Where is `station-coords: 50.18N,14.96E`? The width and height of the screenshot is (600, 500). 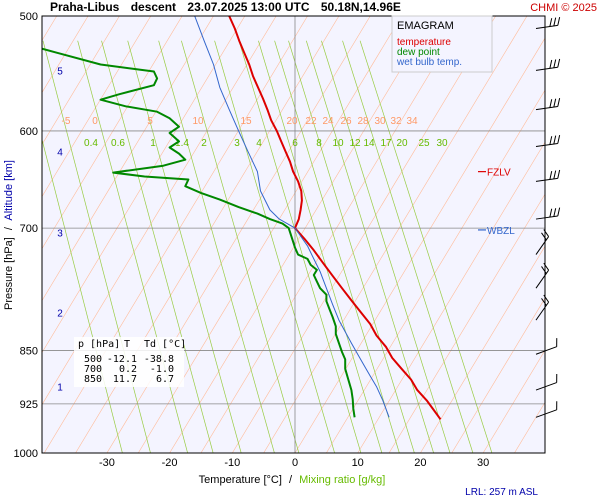 station-coords: 50.18N,14.96E is located at coordinates (361, 7).